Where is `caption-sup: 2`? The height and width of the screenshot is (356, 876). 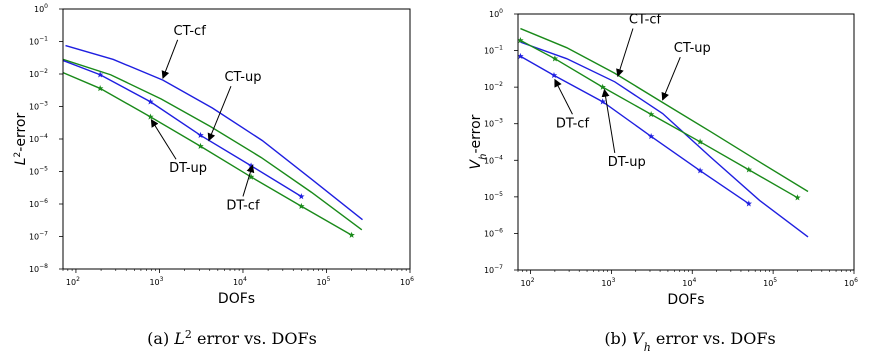 caption-sup: 2 is located at coordinates (188, 334).